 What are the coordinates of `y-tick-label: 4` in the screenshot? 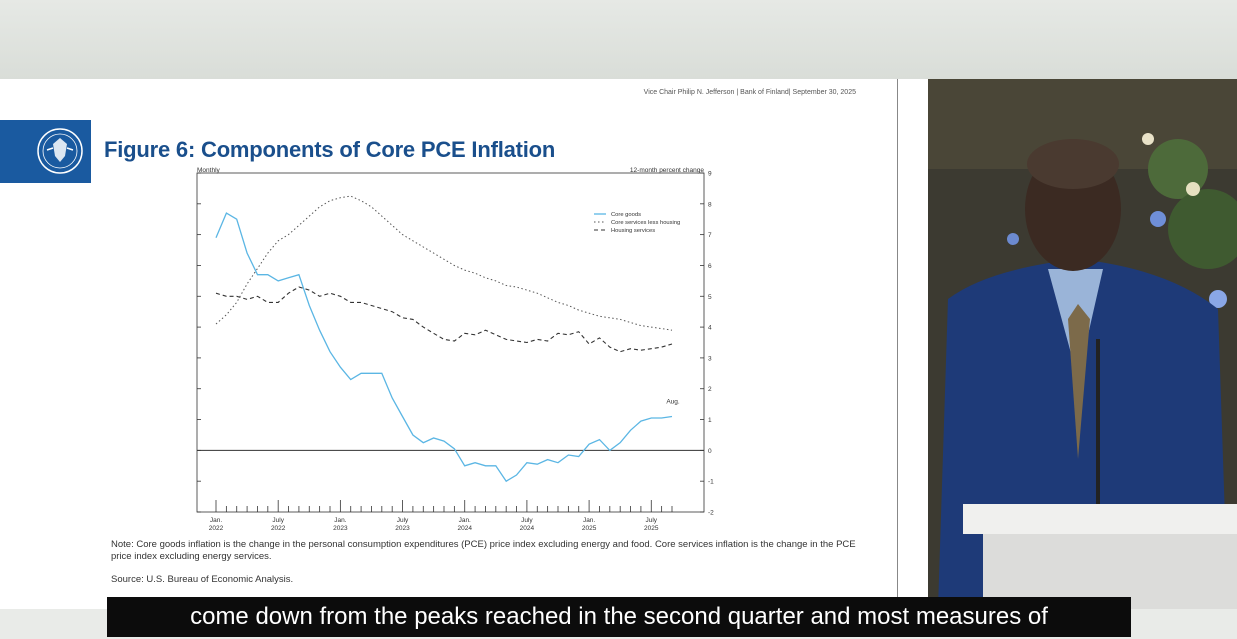 It's located at (710, 328).